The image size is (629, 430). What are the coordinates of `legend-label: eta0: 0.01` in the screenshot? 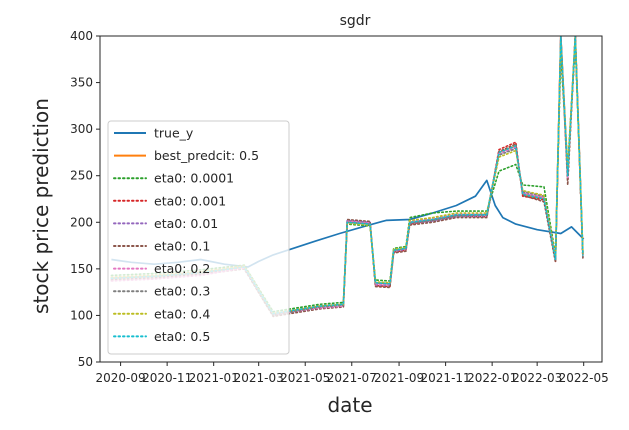 It's located at (186, 223).